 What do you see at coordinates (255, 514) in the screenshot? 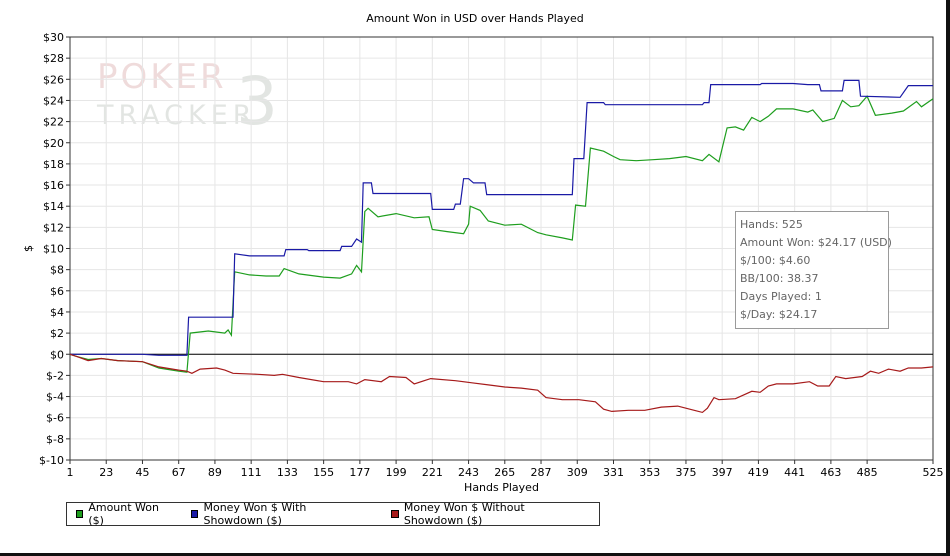
I see `legend-label: Money Won $ With Showdown ($)` at bounding box center [255, 514].